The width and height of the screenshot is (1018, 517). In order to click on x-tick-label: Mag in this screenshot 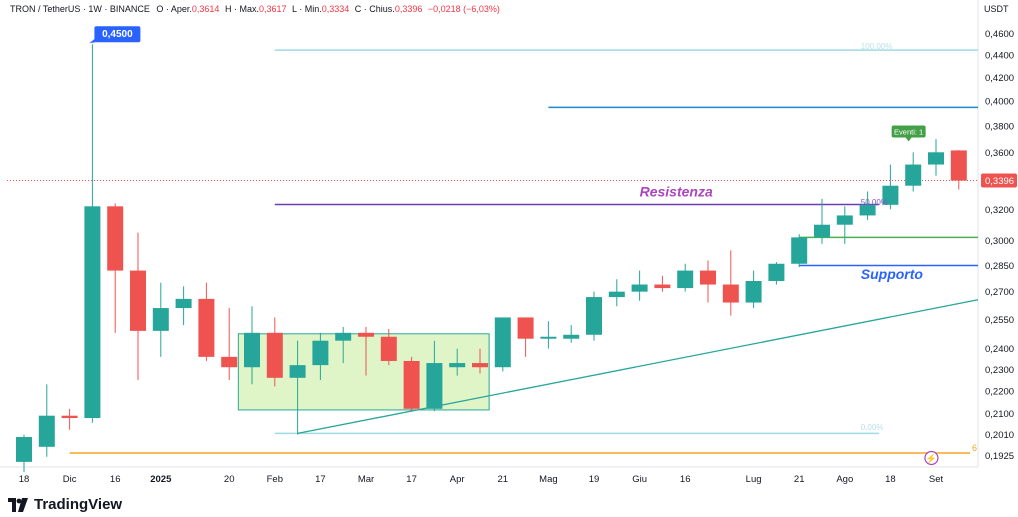, I will do `click(548, 479)`.